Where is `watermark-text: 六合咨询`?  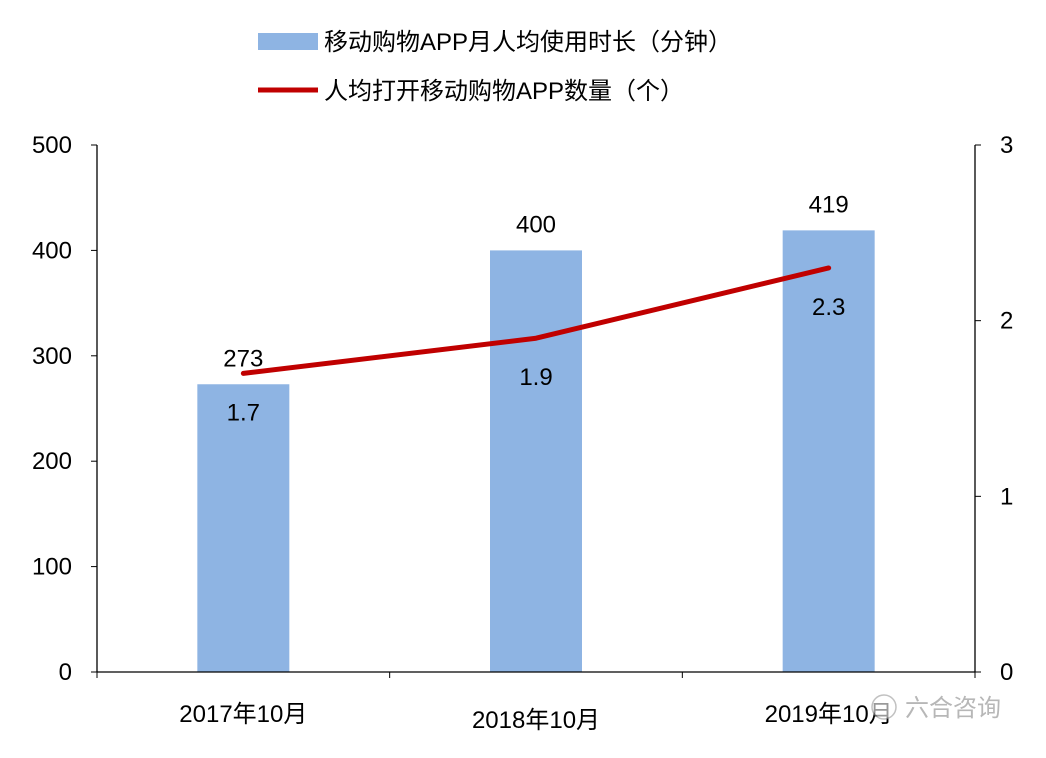 watermark-text: 六合咨询 is located at coordinates (953, 708).